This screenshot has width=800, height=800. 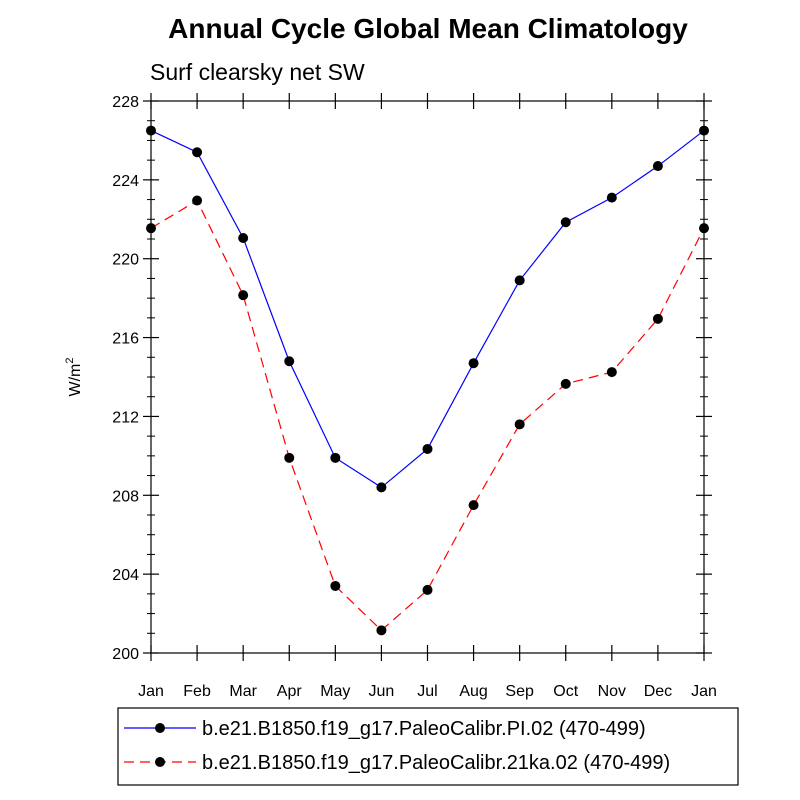 What do you see at coordinates (290, 691) in the screenshot?
I see `x-tick-label: Apr` at bounding box center [290, 691].